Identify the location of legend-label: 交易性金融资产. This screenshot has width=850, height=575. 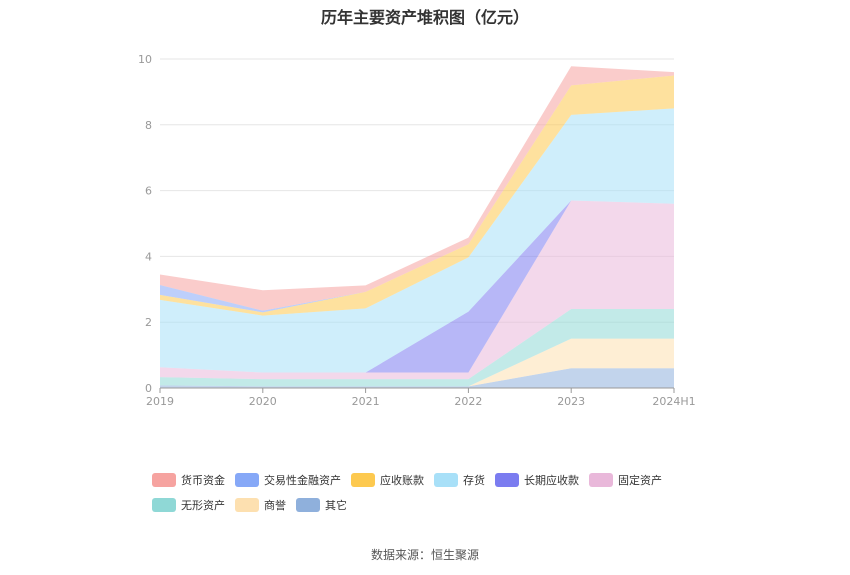
(302, 480).